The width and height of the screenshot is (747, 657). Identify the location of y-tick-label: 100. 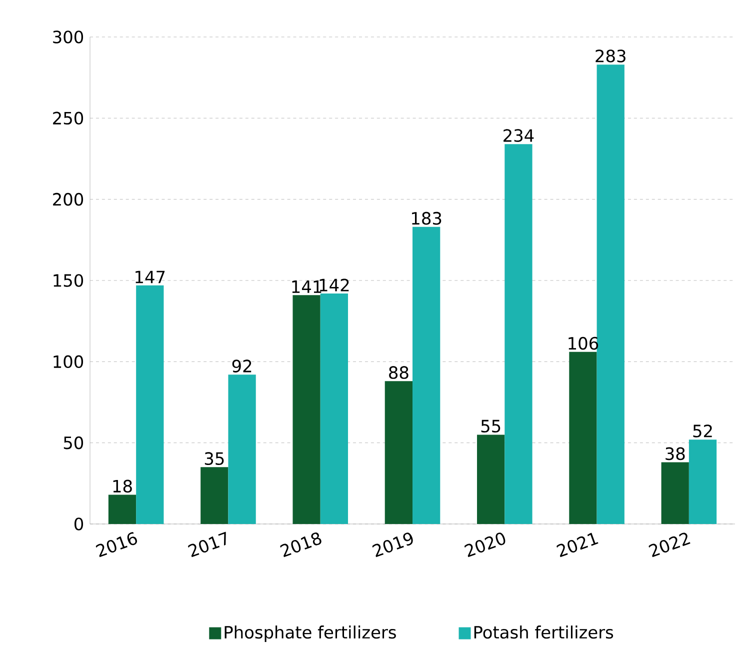
(69, 361).